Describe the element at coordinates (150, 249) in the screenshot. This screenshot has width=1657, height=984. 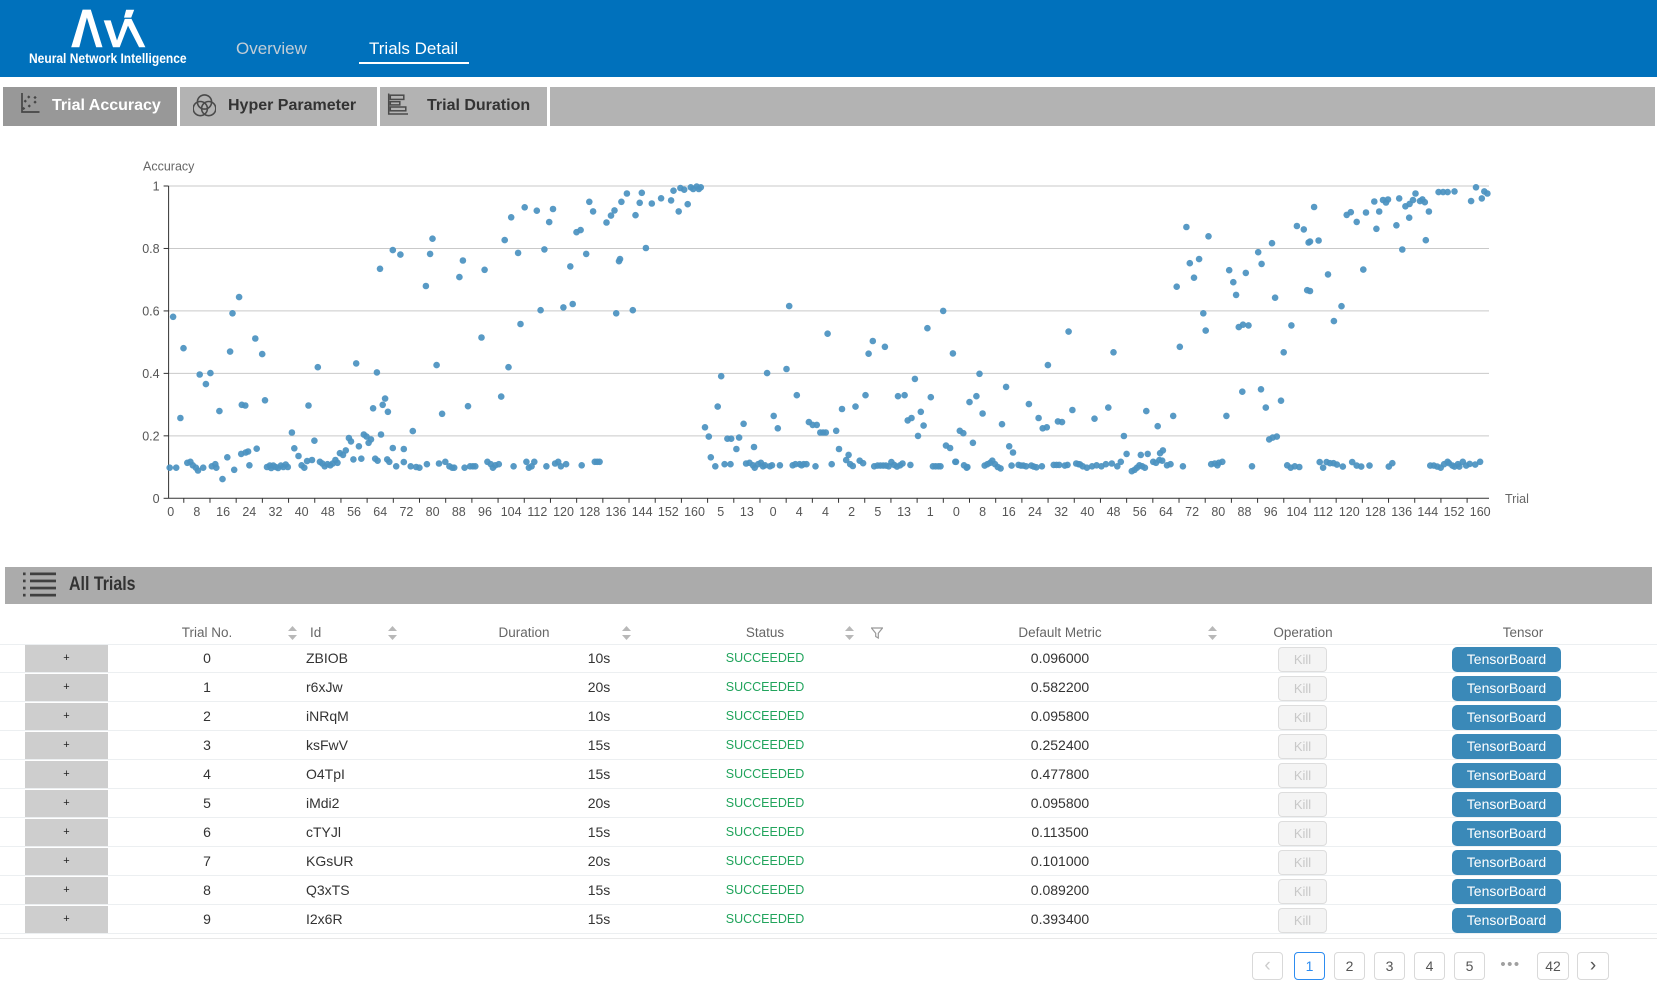
I see `svg-text: 0.8` at that location.